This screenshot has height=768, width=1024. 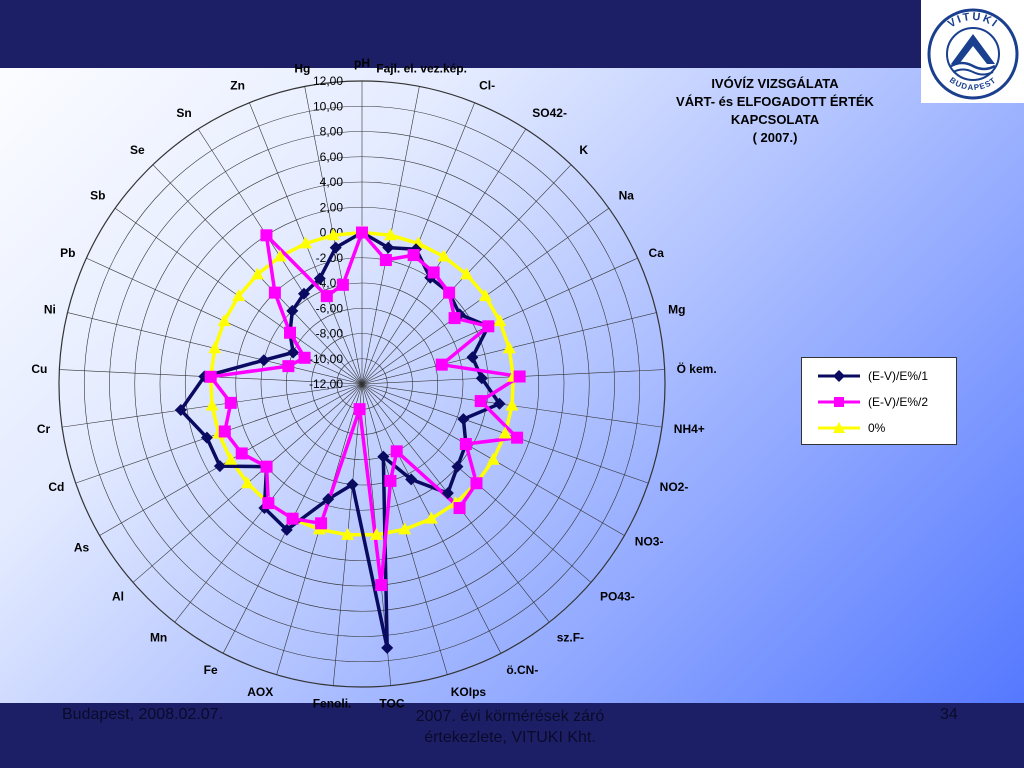 I want to click on category-label: NH4+, so click(x=689, y=429).